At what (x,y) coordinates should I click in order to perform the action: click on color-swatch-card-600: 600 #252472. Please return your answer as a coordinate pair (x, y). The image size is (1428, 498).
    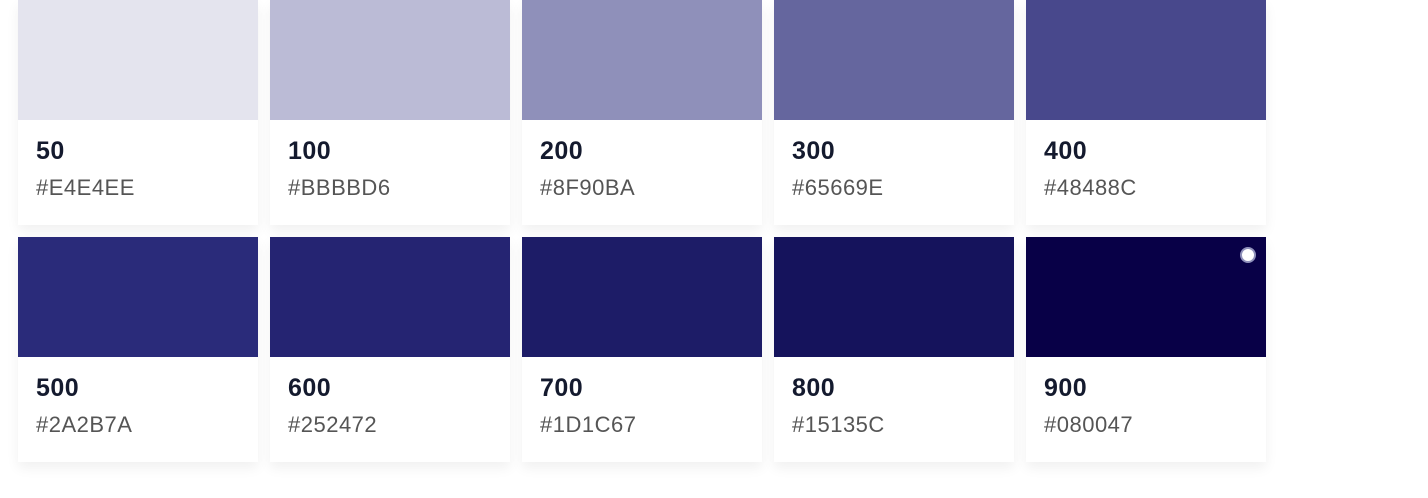
    Looking at the image, I should click on (390, 349).